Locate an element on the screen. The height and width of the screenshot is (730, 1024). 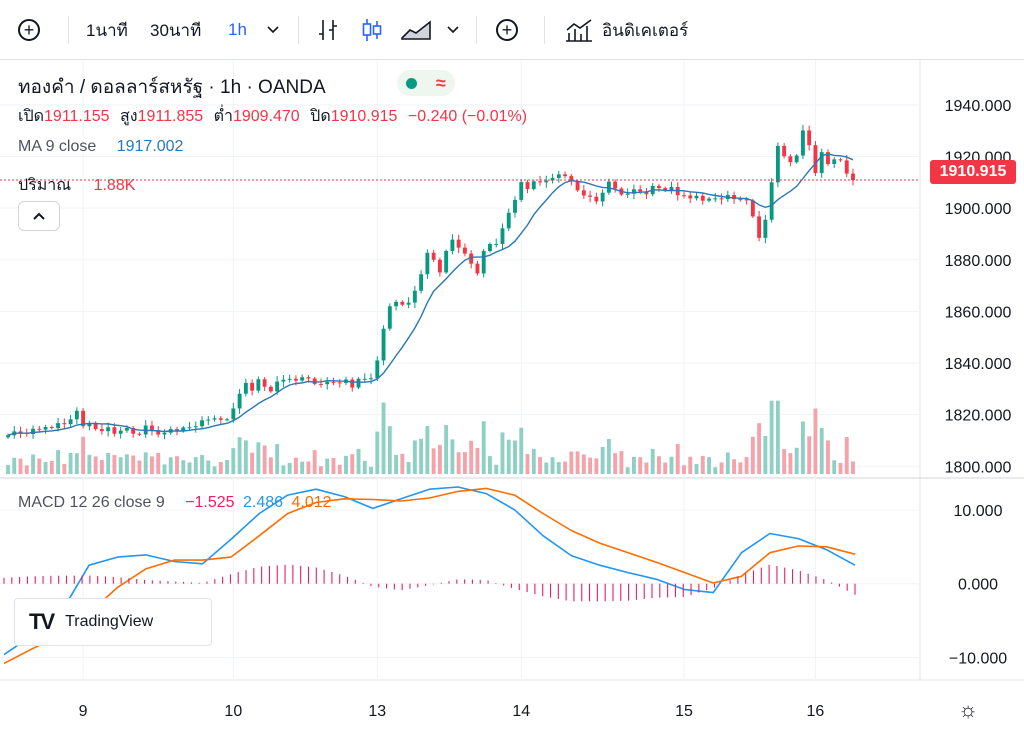
interval-dropdown is located at coordinates (273, 30).